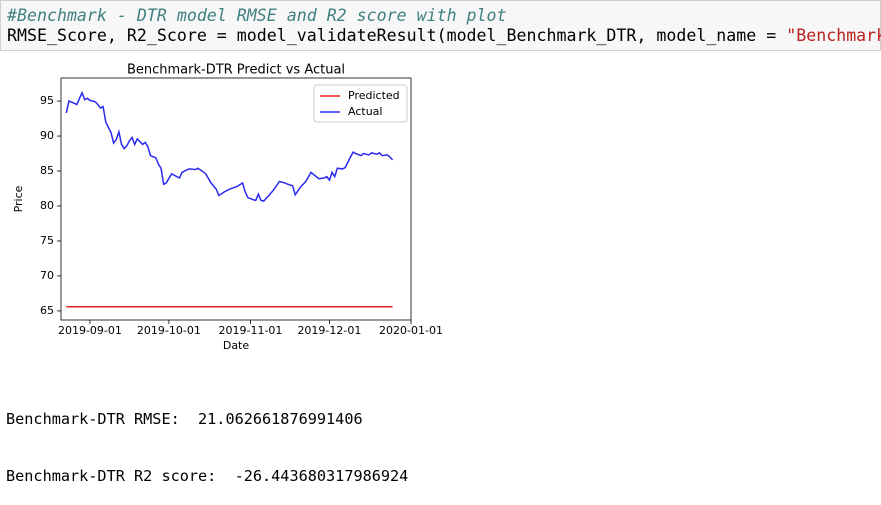  What do you see at coordinates (47, 100) in the screenshot?
I see `y-tick-label: 95` at bounding box center [47, 100].